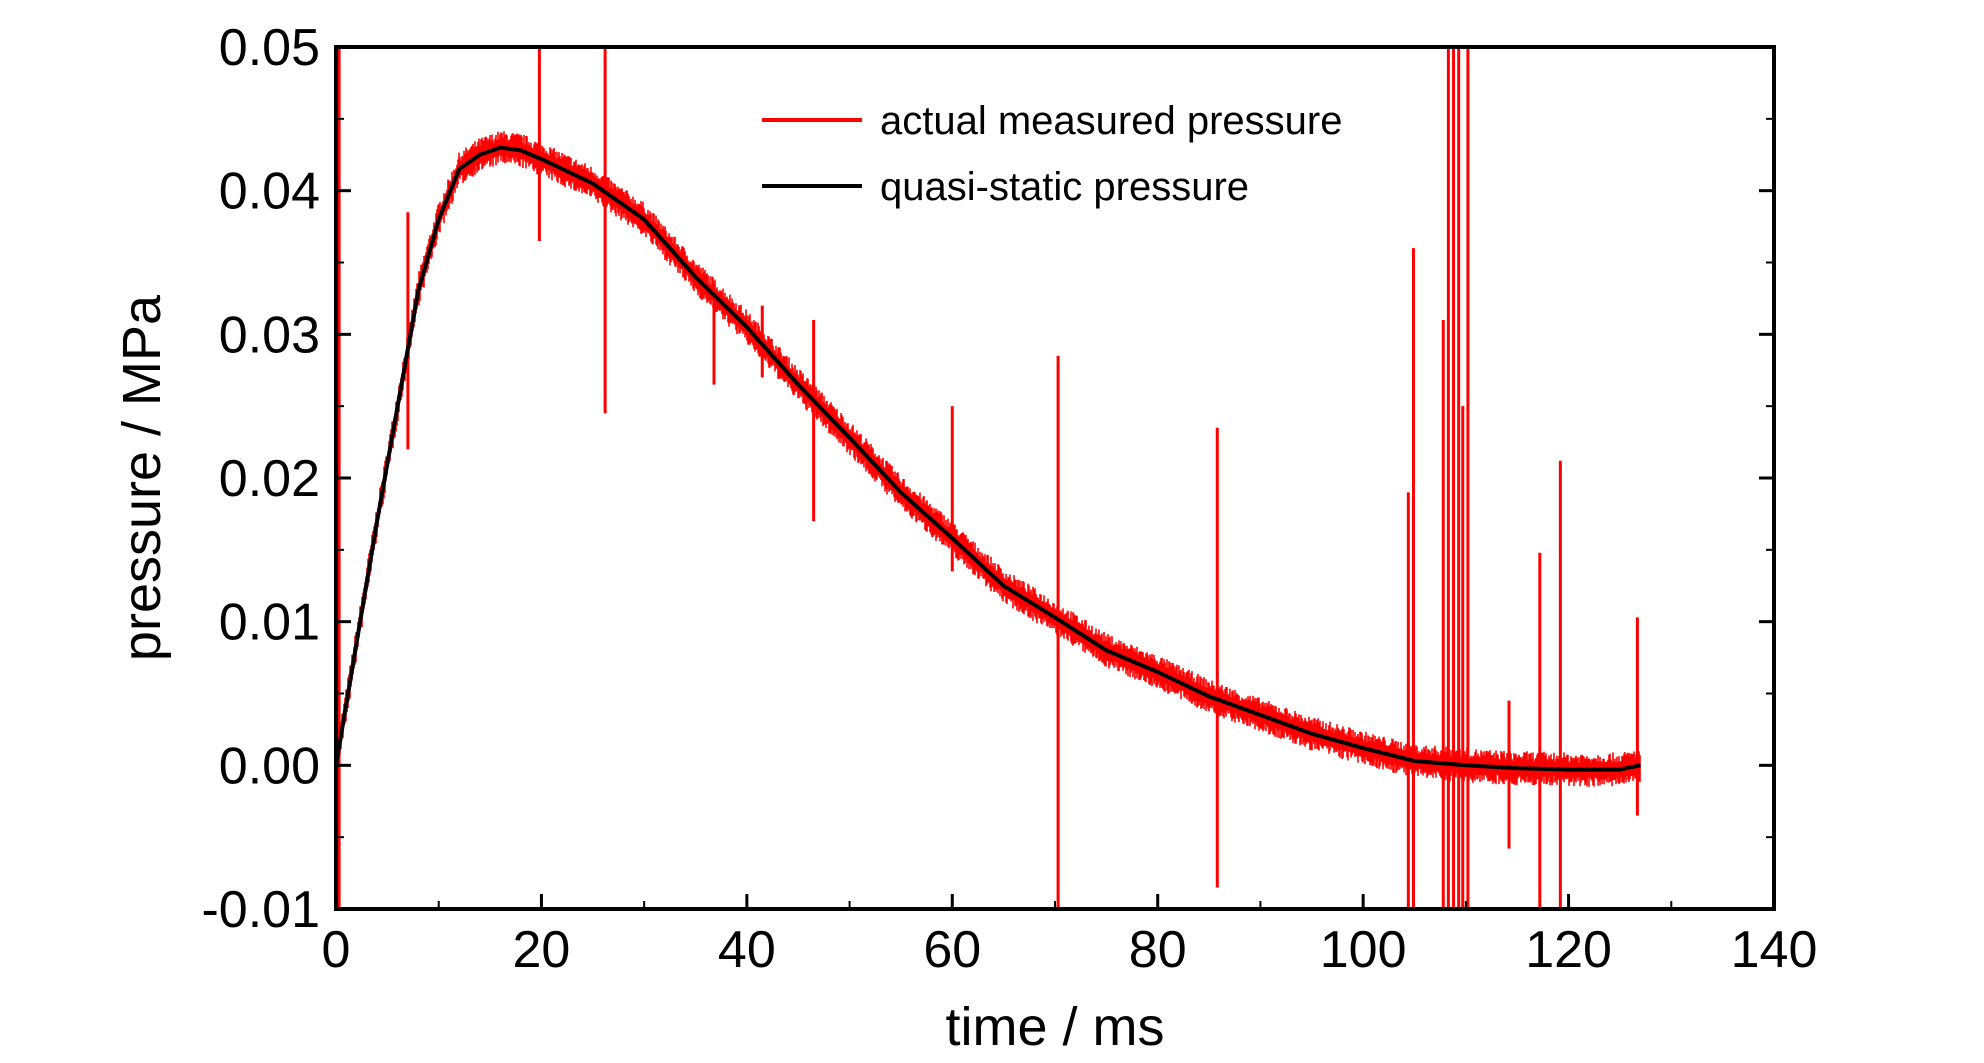 The height and width of the screenshot is (1063, 1984). What do you see at coordinates (336, 950) in the screenshot?
I see `x-tick-label-0: 0` at bounding box center [336, 950].